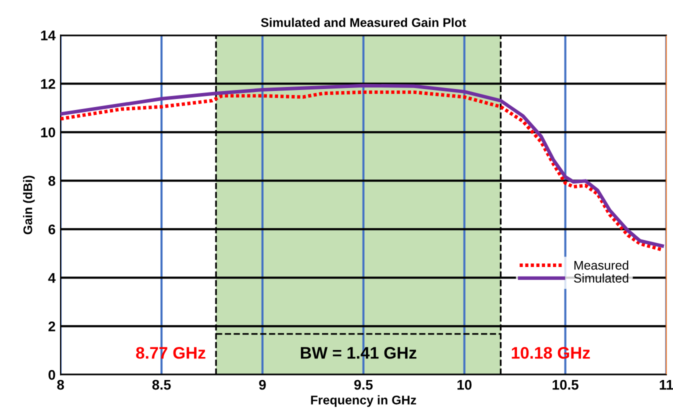  Describe the element at coordinates (363, 22) in the screenshot. I see `chart-title: Simulated and Measured Gain Plot` at that location.